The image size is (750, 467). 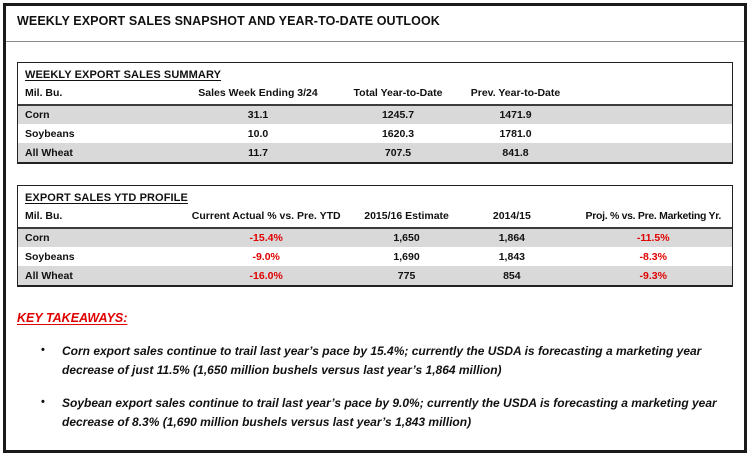 I want to click on cell: 1,690, so click(x=406, y=256).